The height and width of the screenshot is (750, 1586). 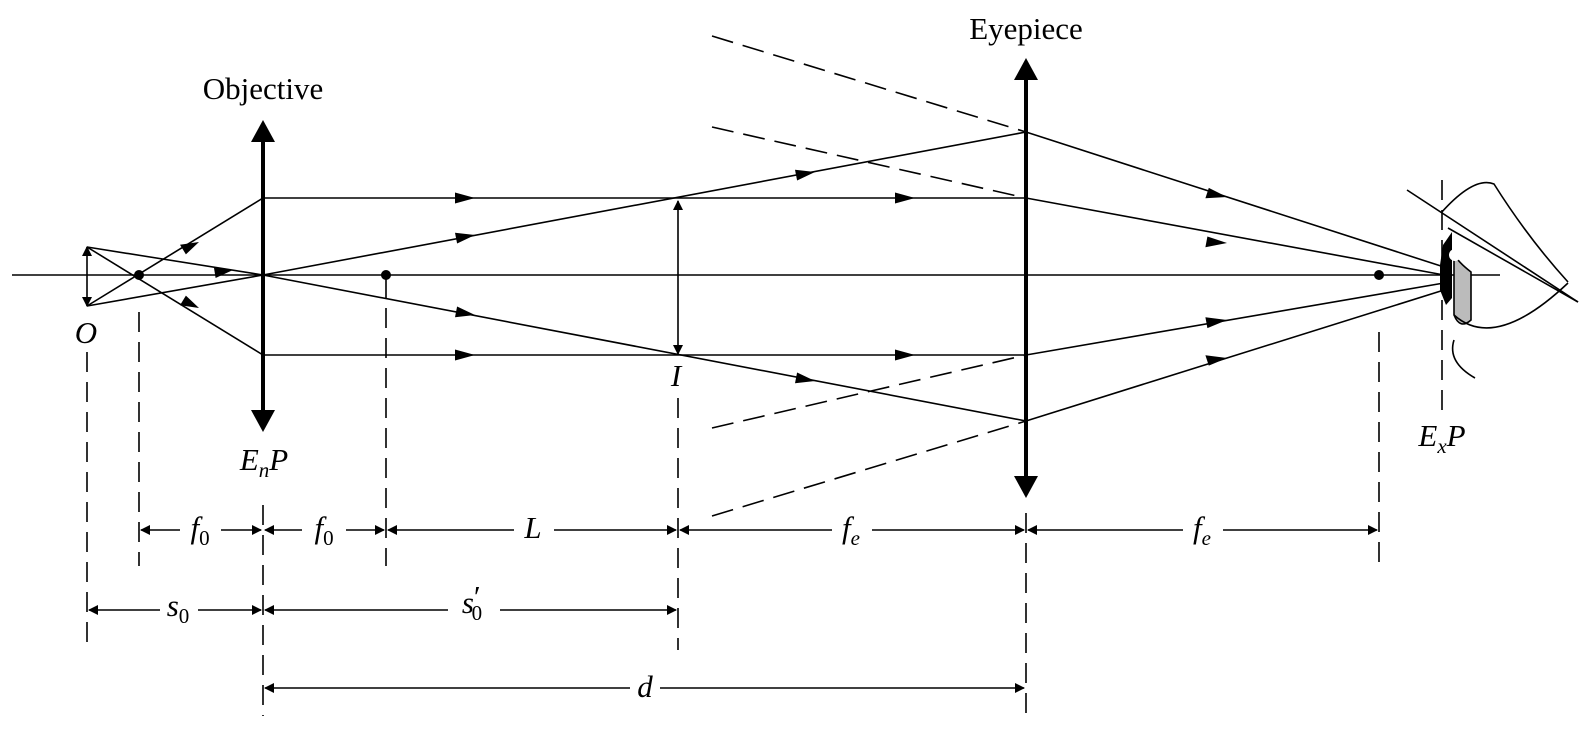 I want to click on f0-right-label: f0, so click(x=323, y=530).